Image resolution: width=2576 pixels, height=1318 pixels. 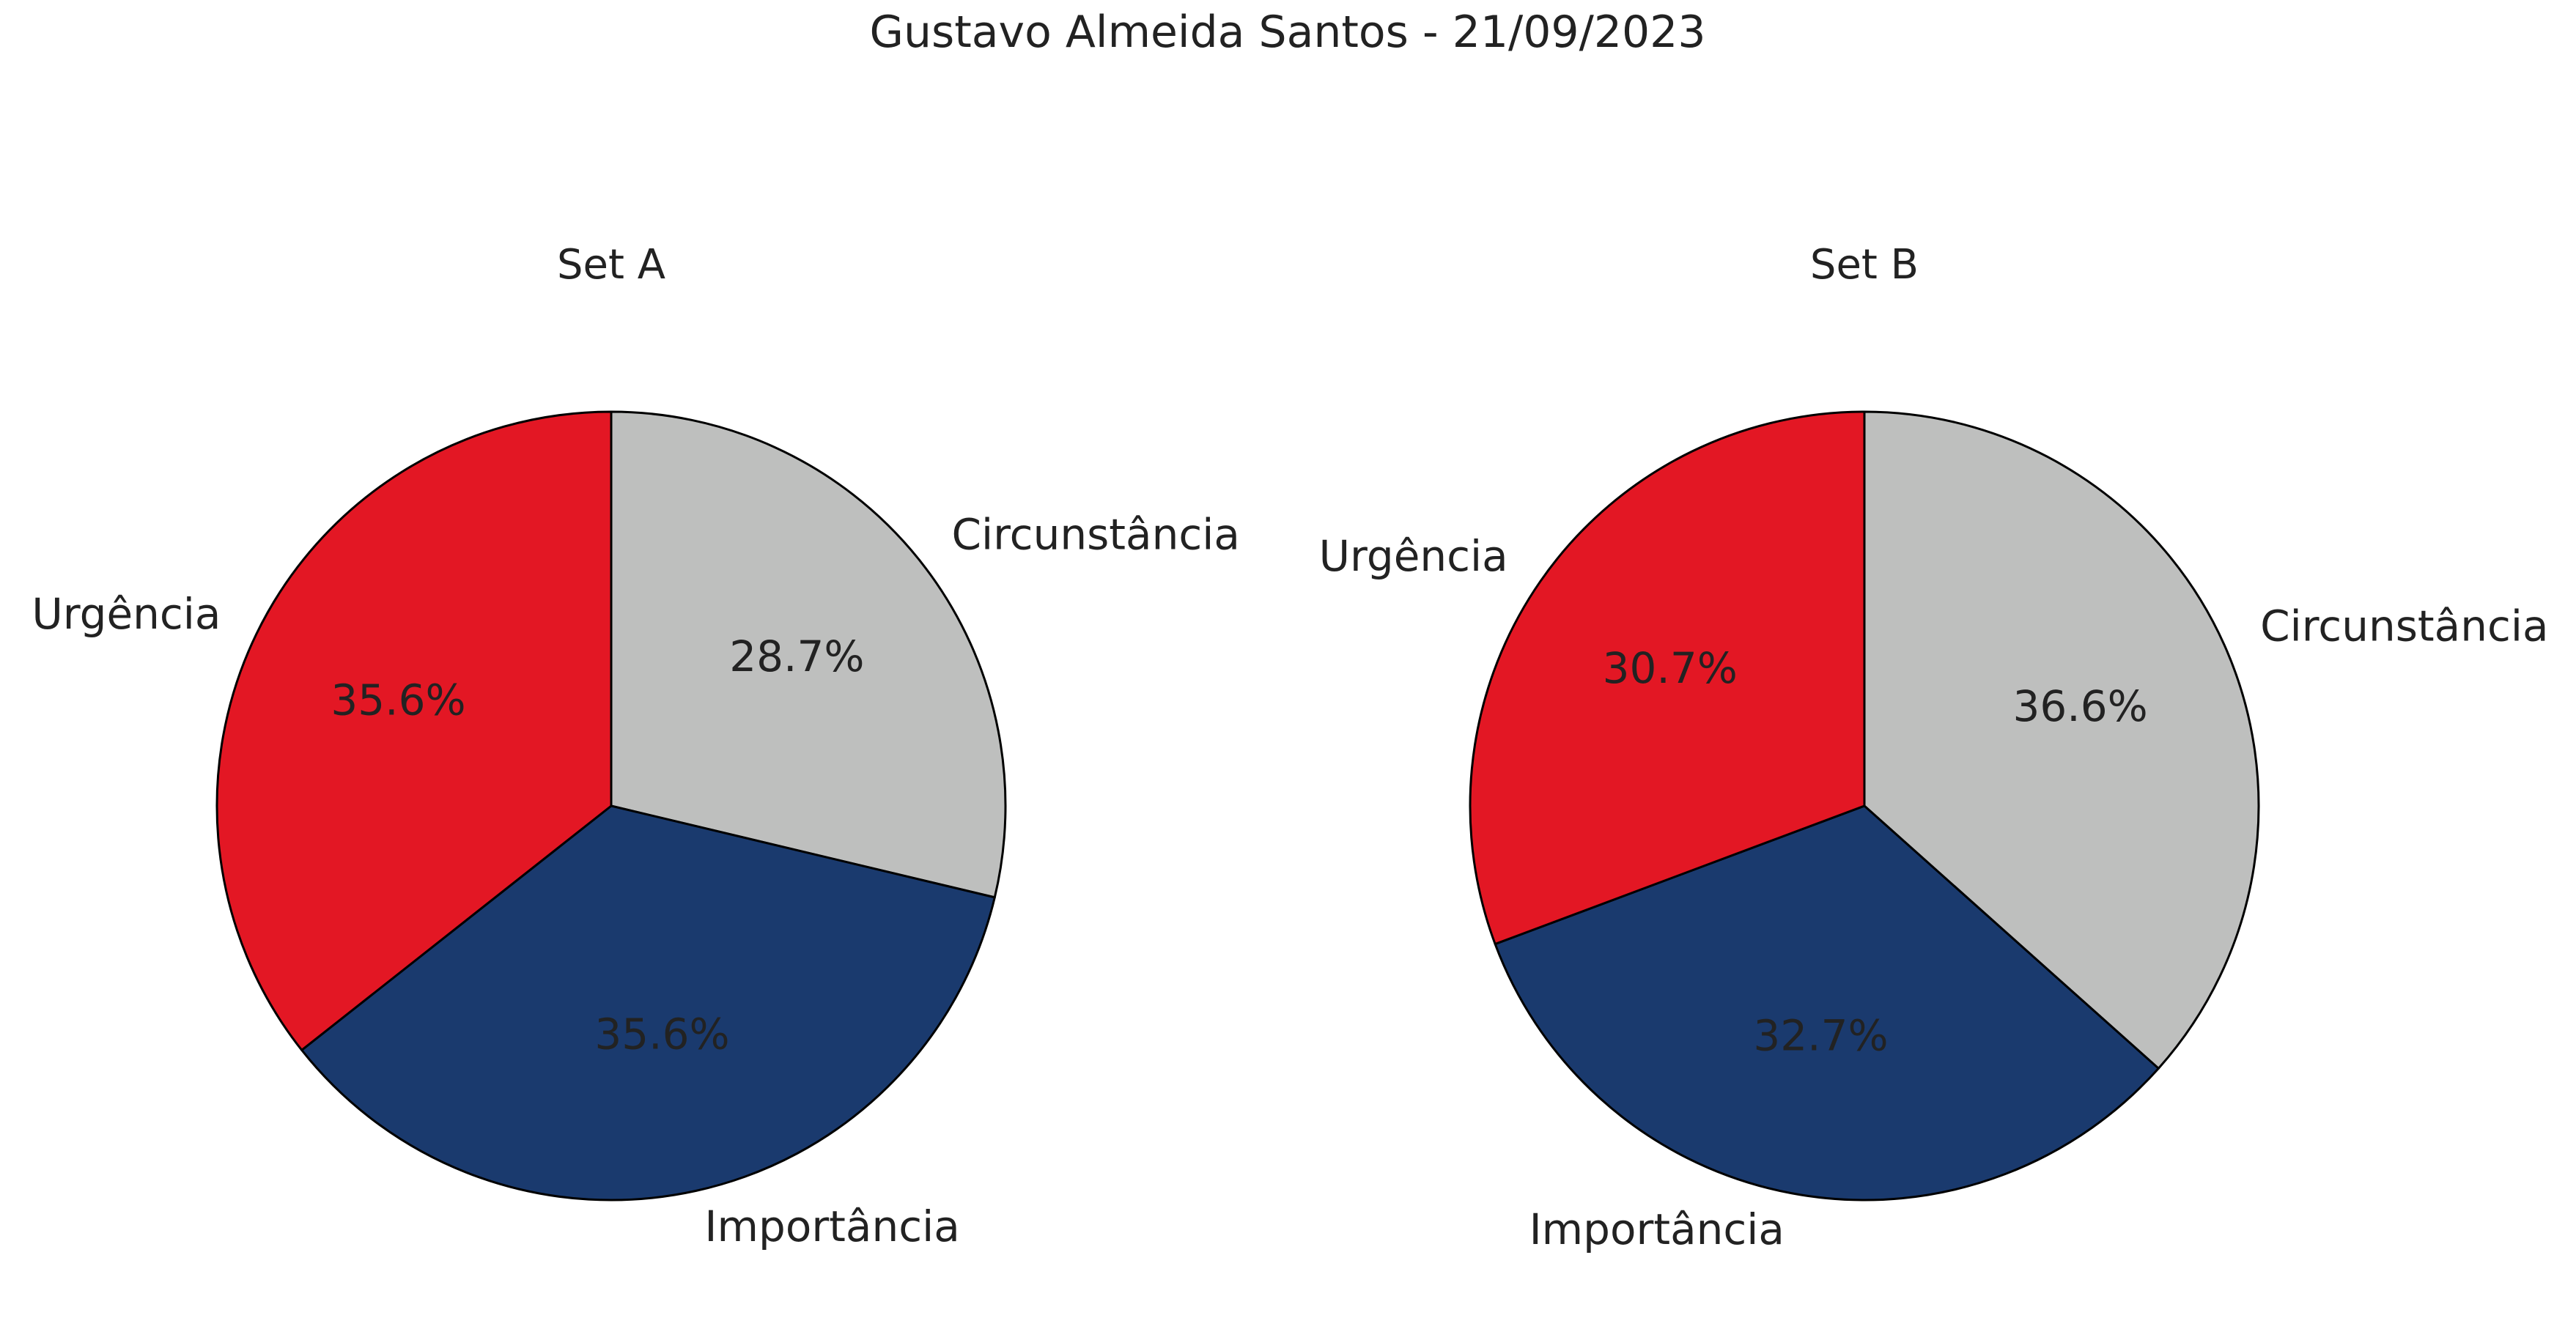 I want to click on pie-category-label-set-a-circunstancia: Circunstância, so click(x=1096, y=534).